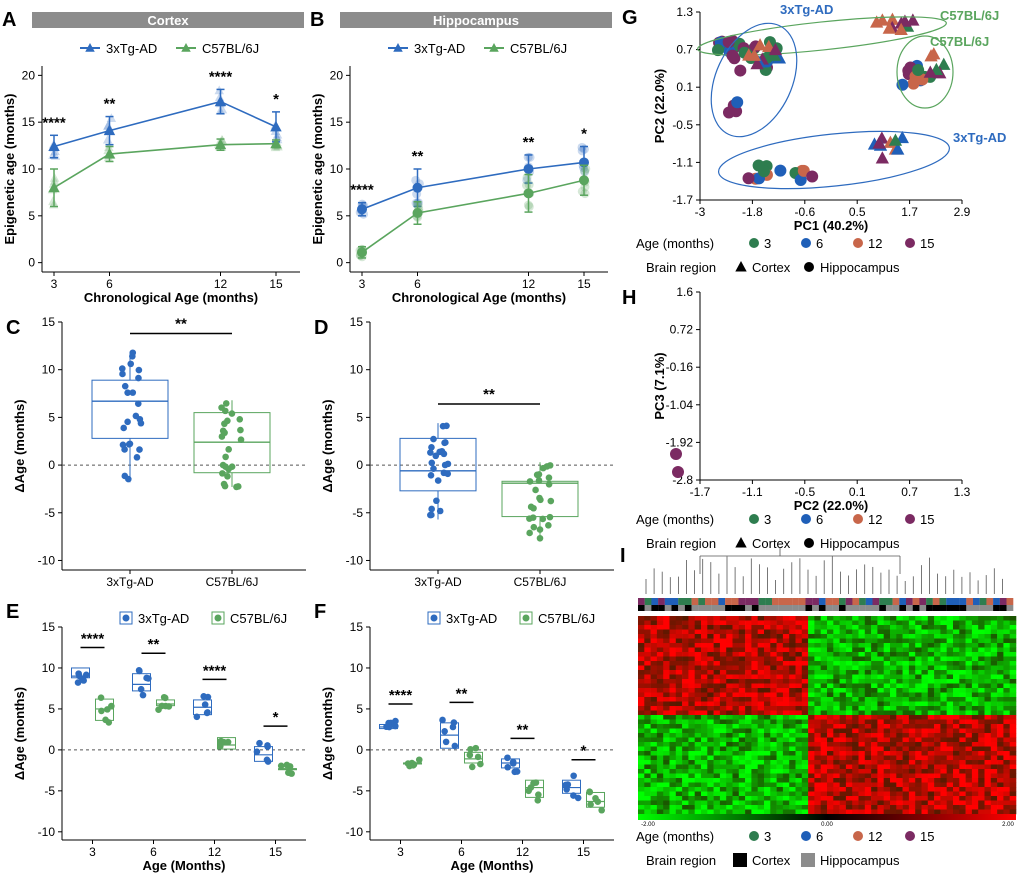 Image resolution: width=1020 pixels, height=874 pixels. Describe the element at coordinates (678, 472) in the screenshot. I see `pca-point-hippocampus` at that location.